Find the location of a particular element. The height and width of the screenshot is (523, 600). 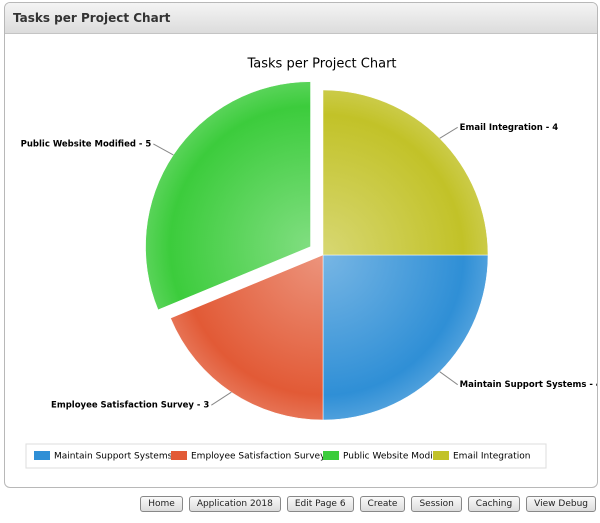

legend-label: Employee Satisfaction Survey is located at coordinates (258, 457).